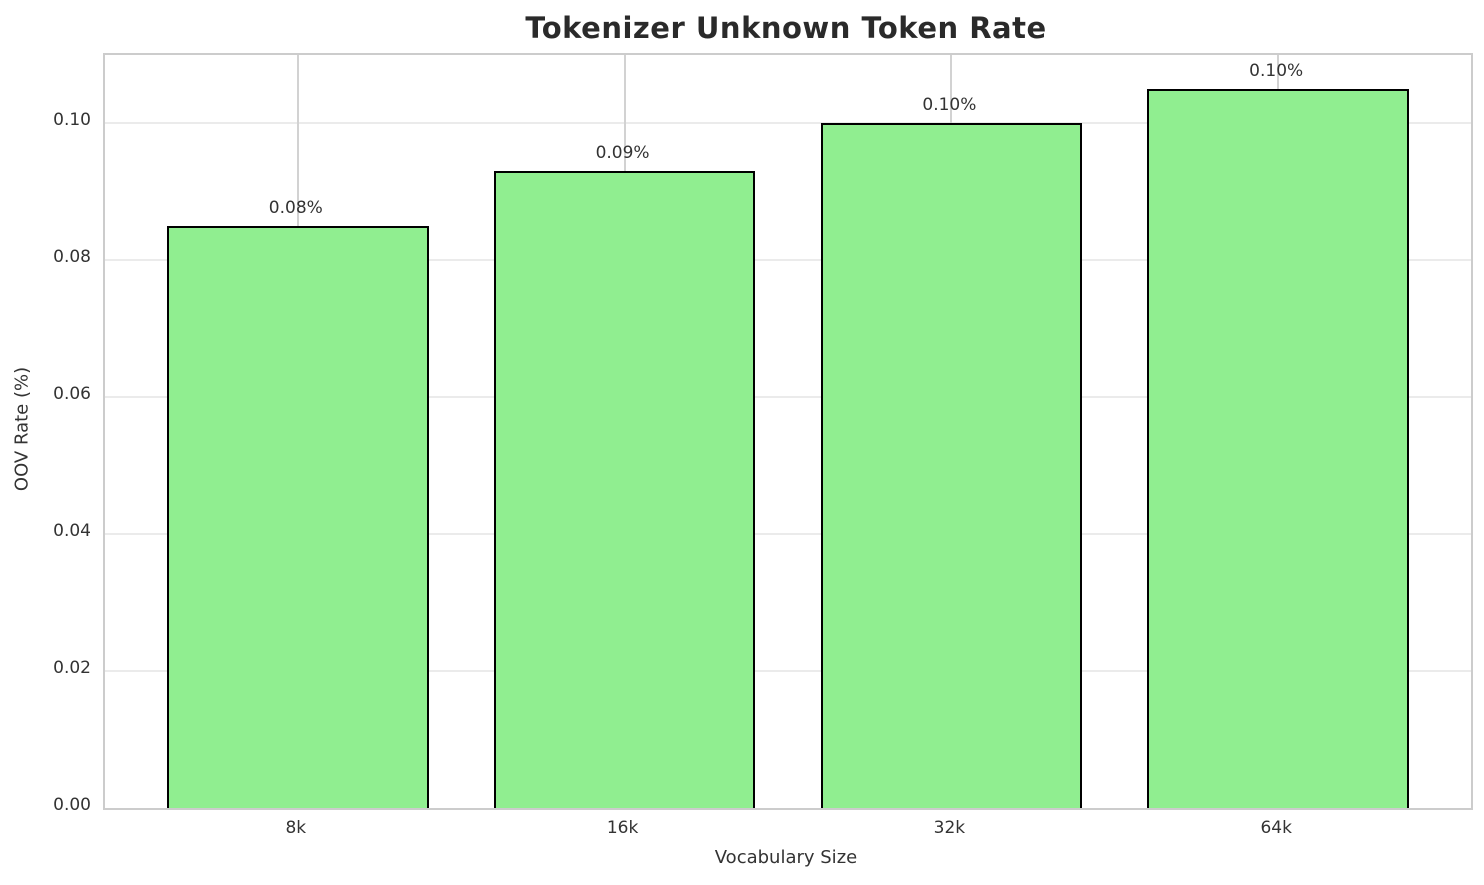 The image size is (1484, 885). I want to click on y-tick-label: 0.06, so click(72, 394).